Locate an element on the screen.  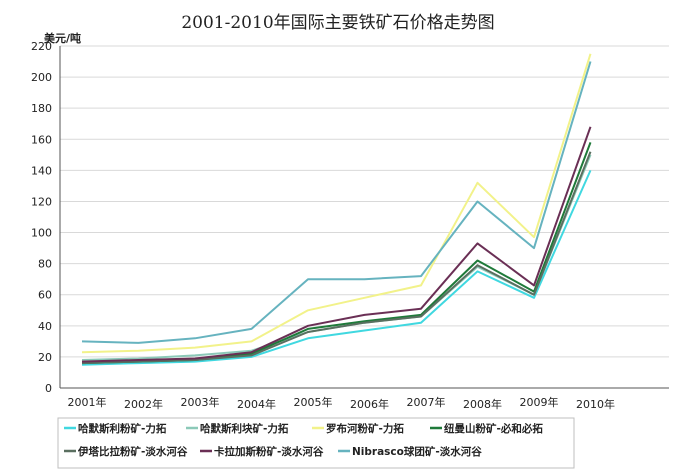
x-tick-6: 2006年 is located at coordinates (369, 404).